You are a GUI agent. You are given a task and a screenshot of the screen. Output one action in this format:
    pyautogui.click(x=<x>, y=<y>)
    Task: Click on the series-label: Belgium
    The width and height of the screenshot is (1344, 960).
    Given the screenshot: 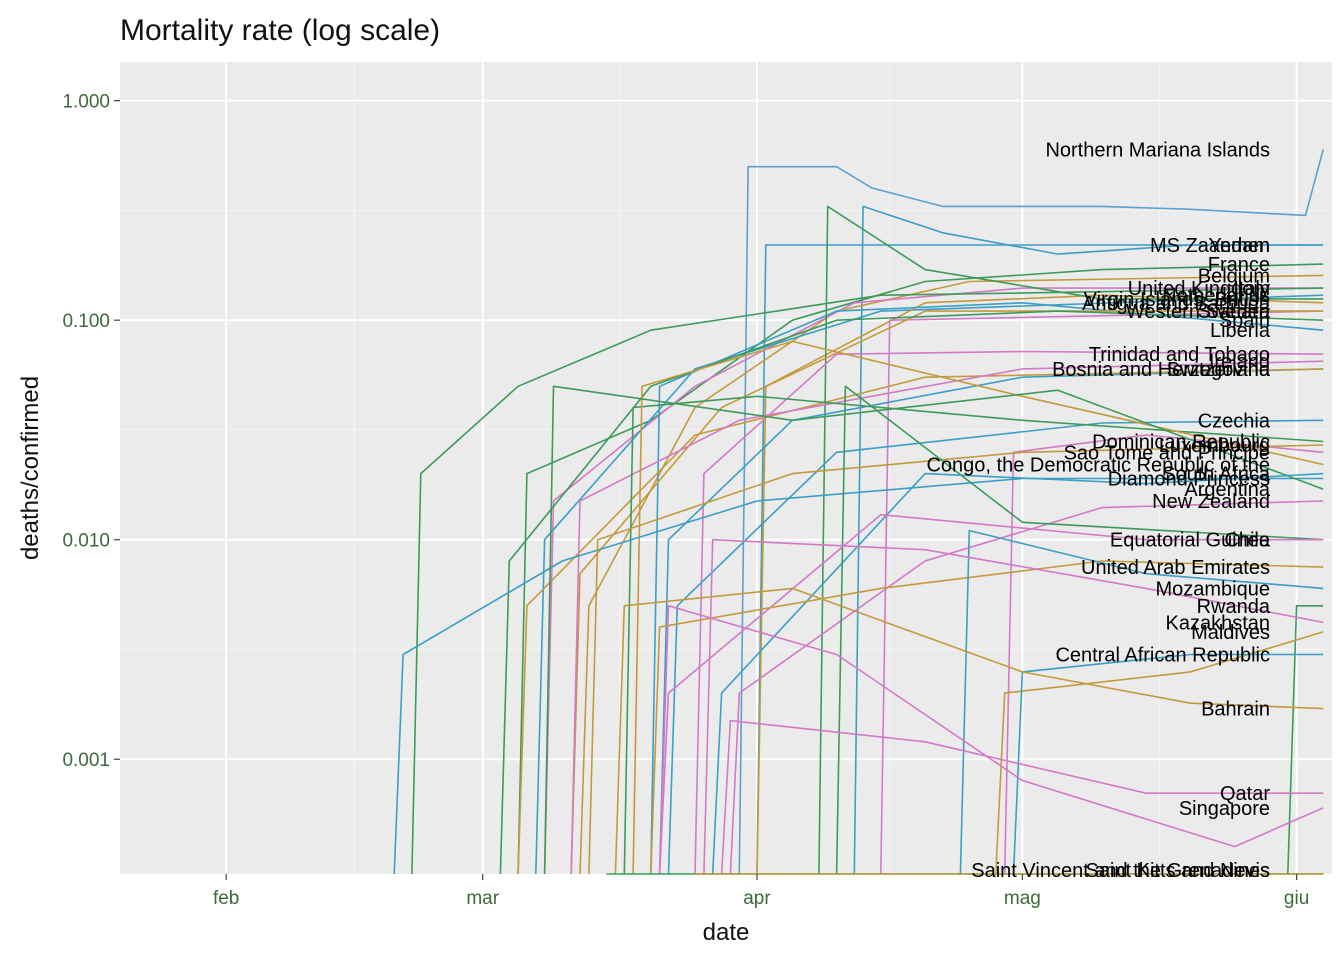 What is the action you would take?
    pyautogui.click(x=1234, y=276)
    